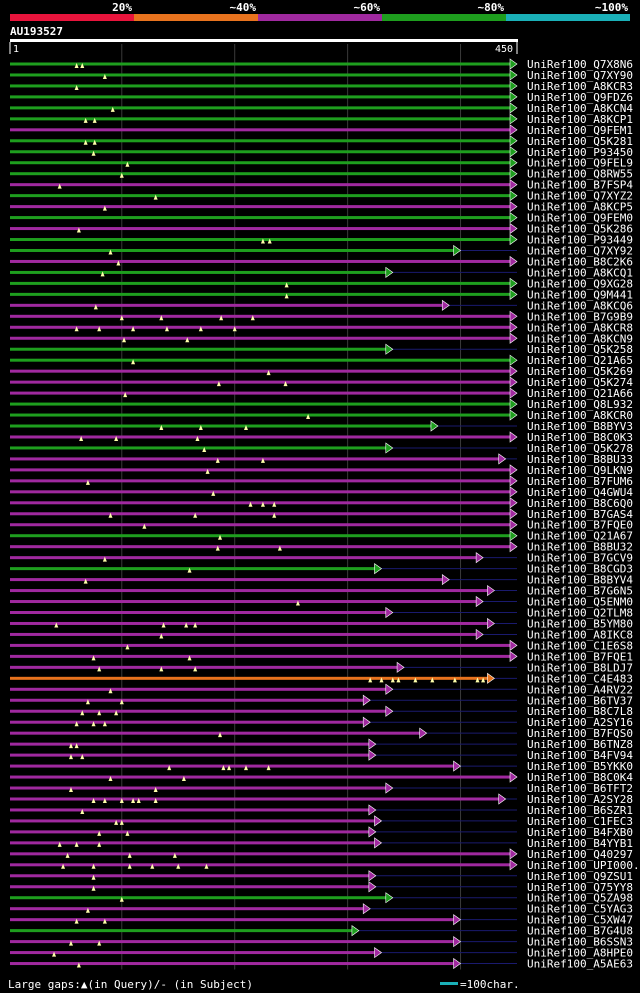 The image size is (640, 993). Describe the element at coordinates (580, 821) in the screenshot. I see `hit-label: UniRef100_C1FEC3` at that location.